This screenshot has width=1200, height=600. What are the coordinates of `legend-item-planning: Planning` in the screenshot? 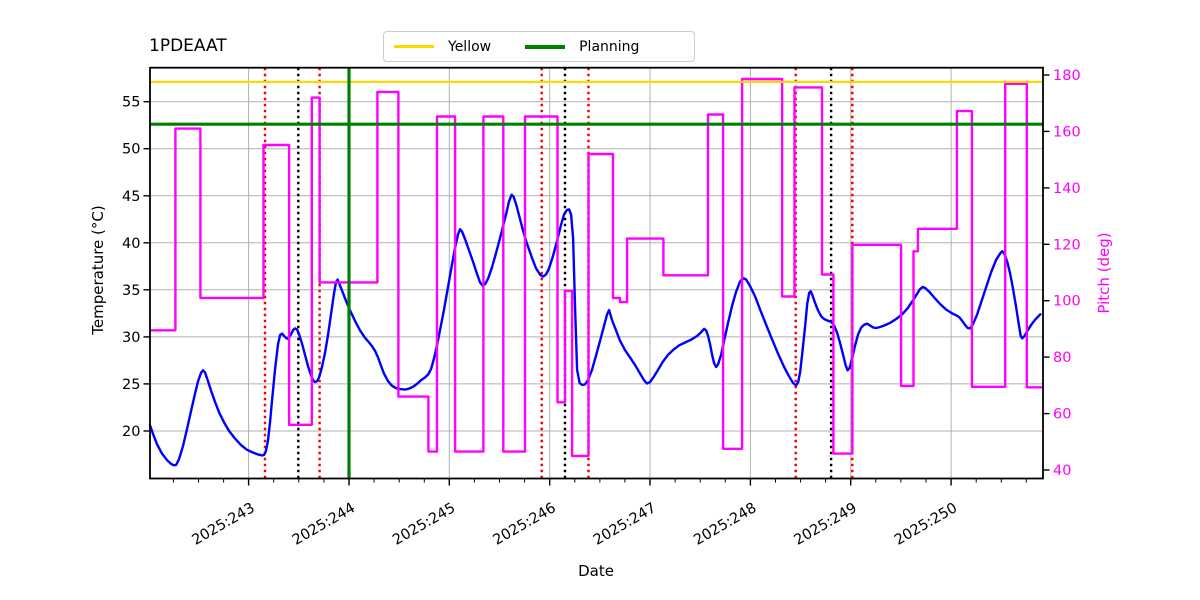 It's located at (582, 47).